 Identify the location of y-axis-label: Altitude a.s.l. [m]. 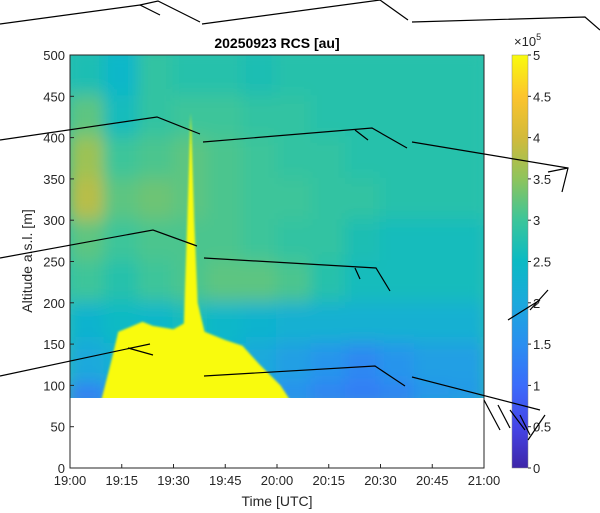
(27, 260).